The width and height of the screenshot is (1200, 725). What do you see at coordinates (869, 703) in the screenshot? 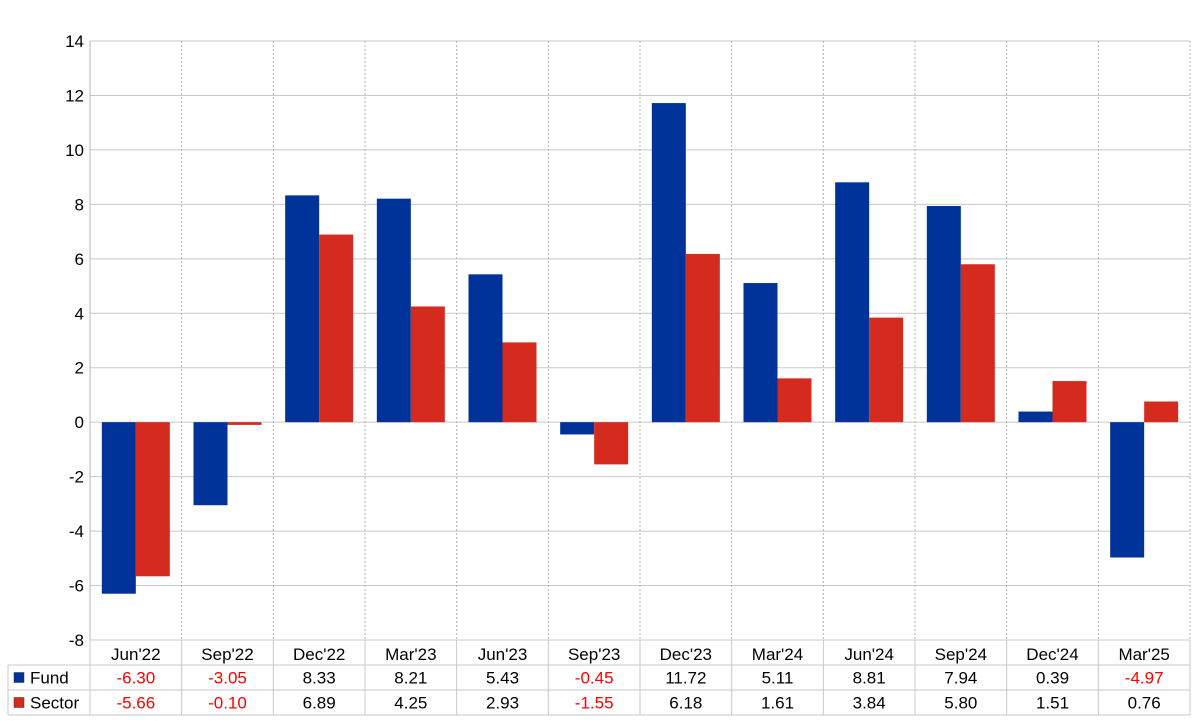
I see `data-label-sector: 3.84` at bounding box center [869, 703].